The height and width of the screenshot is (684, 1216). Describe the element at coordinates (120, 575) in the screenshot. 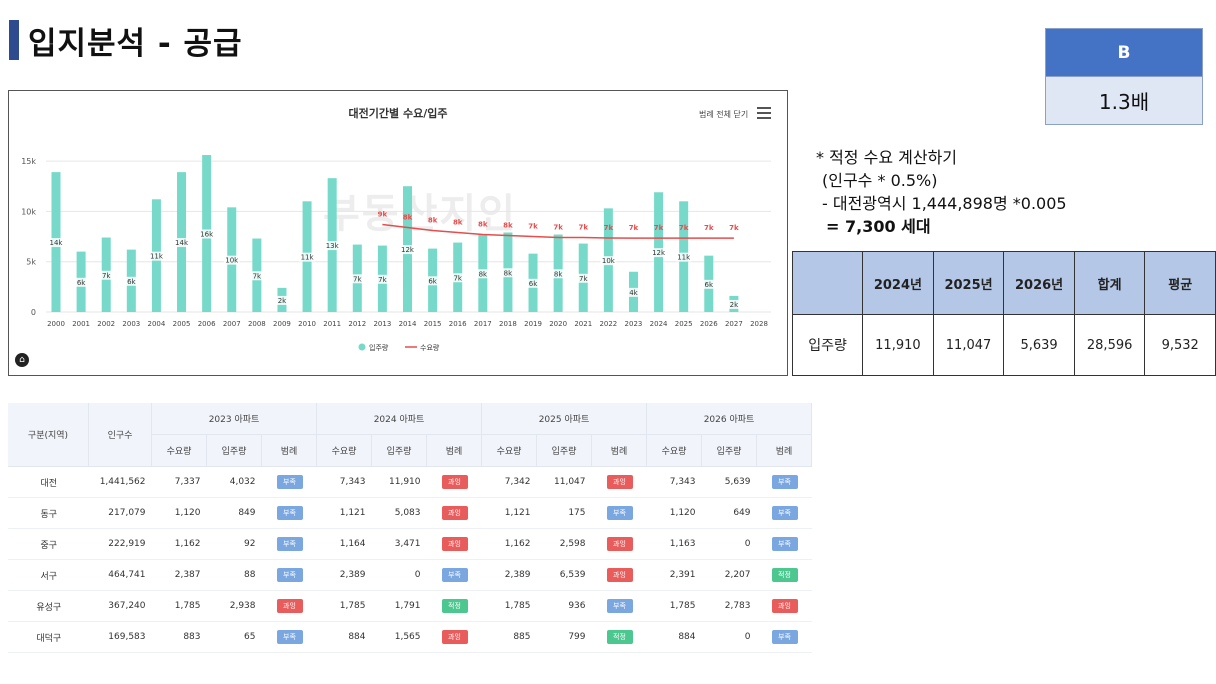

I see `population: 464,741` at that location.